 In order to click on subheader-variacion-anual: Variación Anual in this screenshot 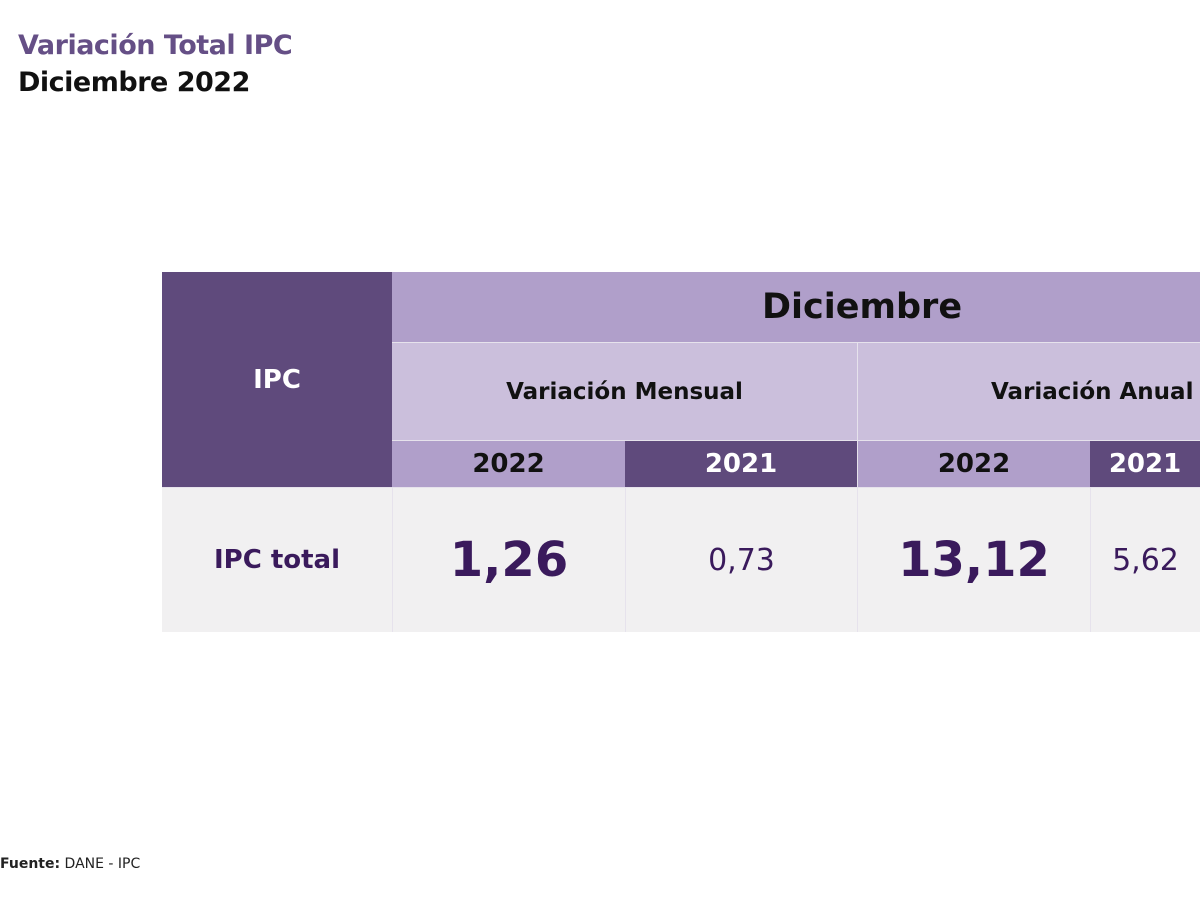, I will do `click(1028, 391)`.